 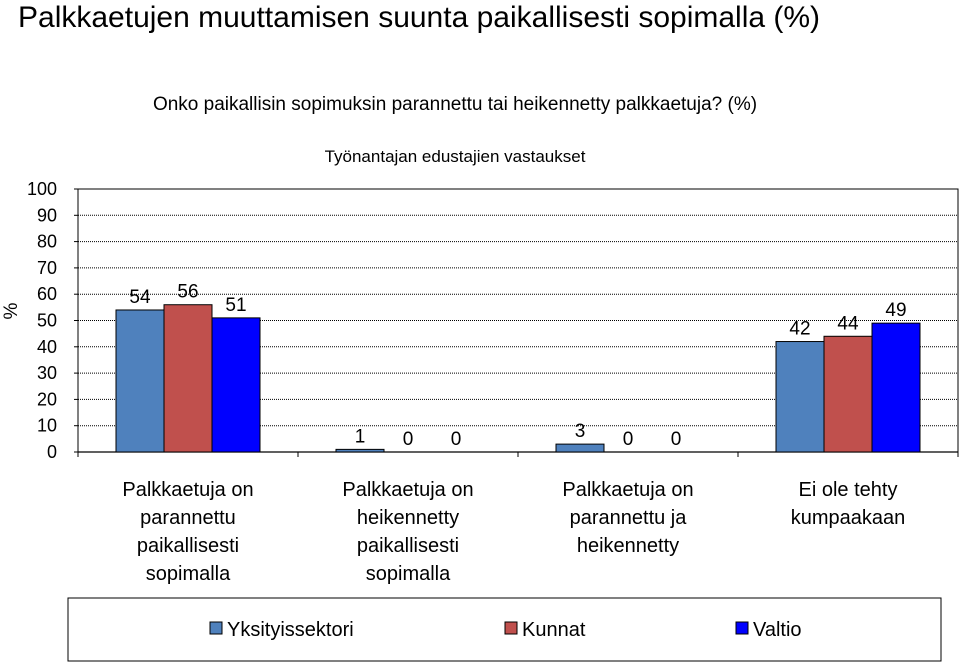 I want to click on y-tick-label: 50, so click(x=47, y=321).